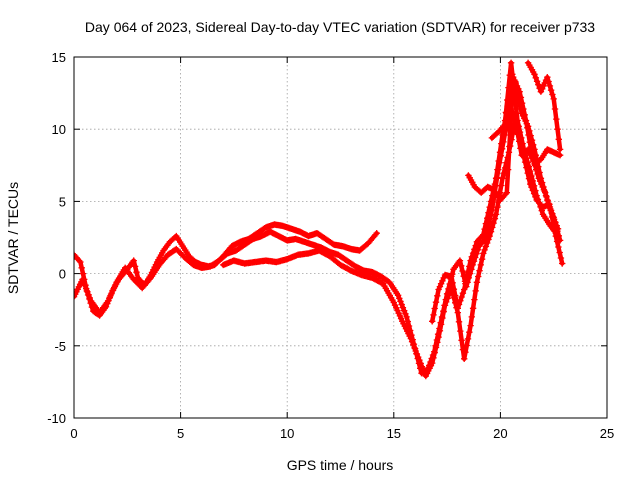 This screenshot has width=640, height=480. I want to click on x-tick-label: 25, so click(607, 433).